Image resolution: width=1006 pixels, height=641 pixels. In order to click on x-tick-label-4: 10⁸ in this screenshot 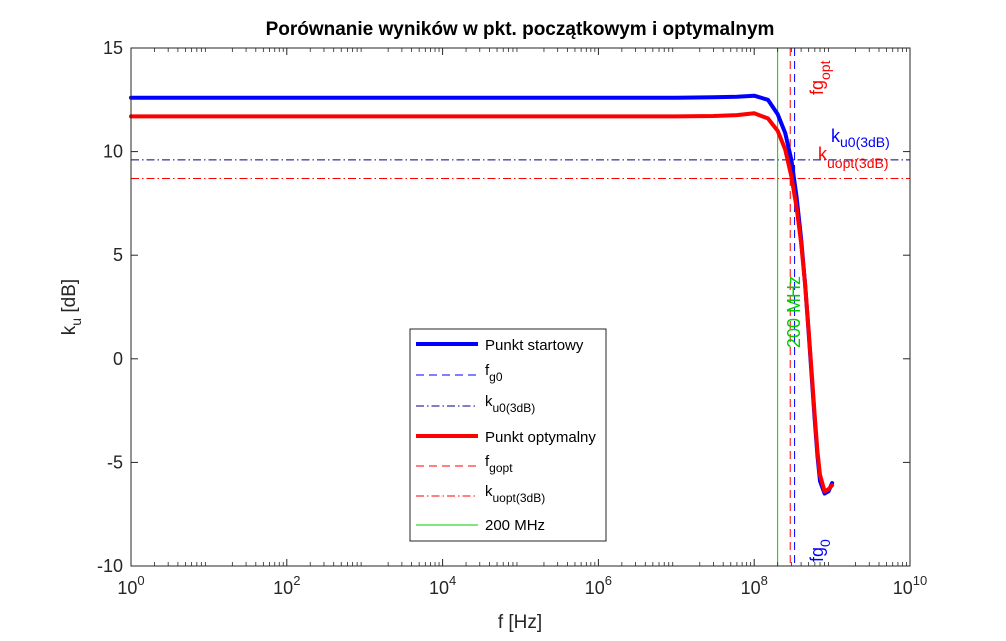, I will do `click(754, 585)`.